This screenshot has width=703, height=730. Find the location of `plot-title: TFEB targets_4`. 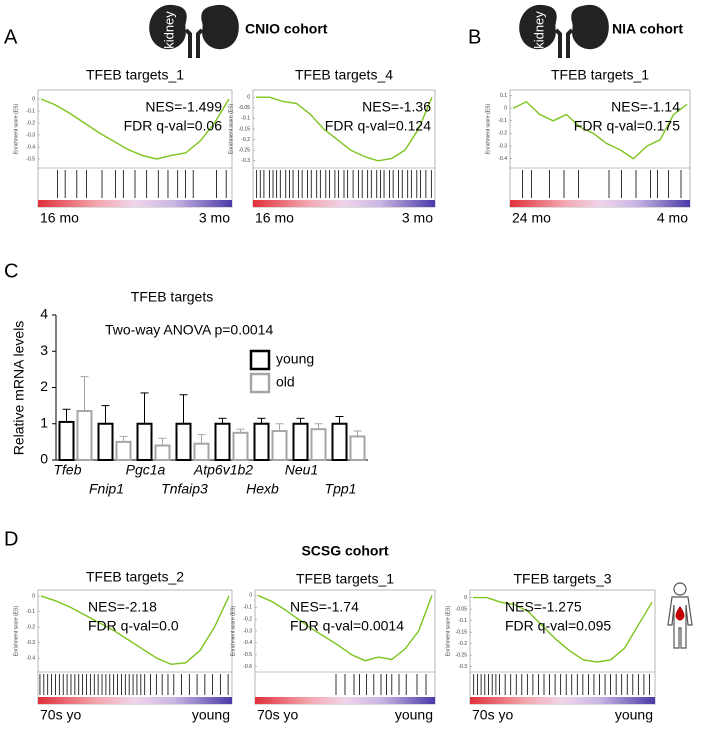

plot-title: TFEB targets_4 is located at coordinates (344, 75).